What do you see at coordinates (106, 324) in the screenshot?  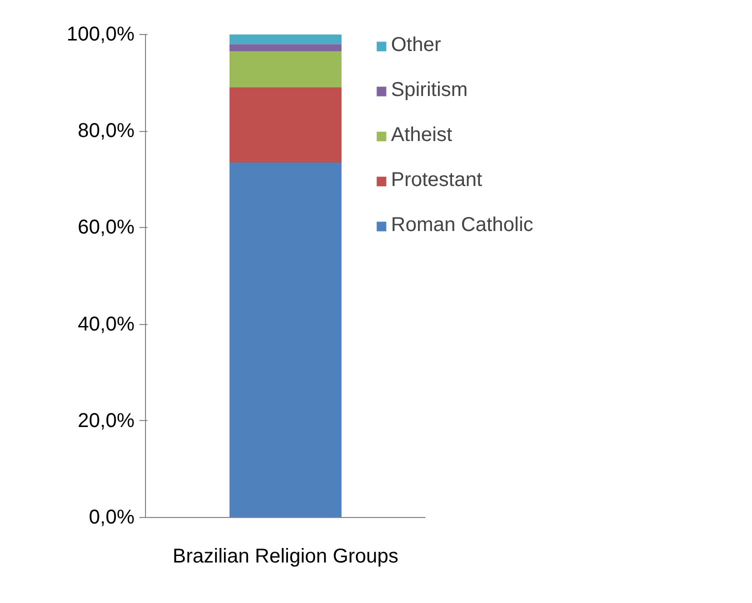 I see `y-tick-label: 40,0%` at bounding box center [106, 324].